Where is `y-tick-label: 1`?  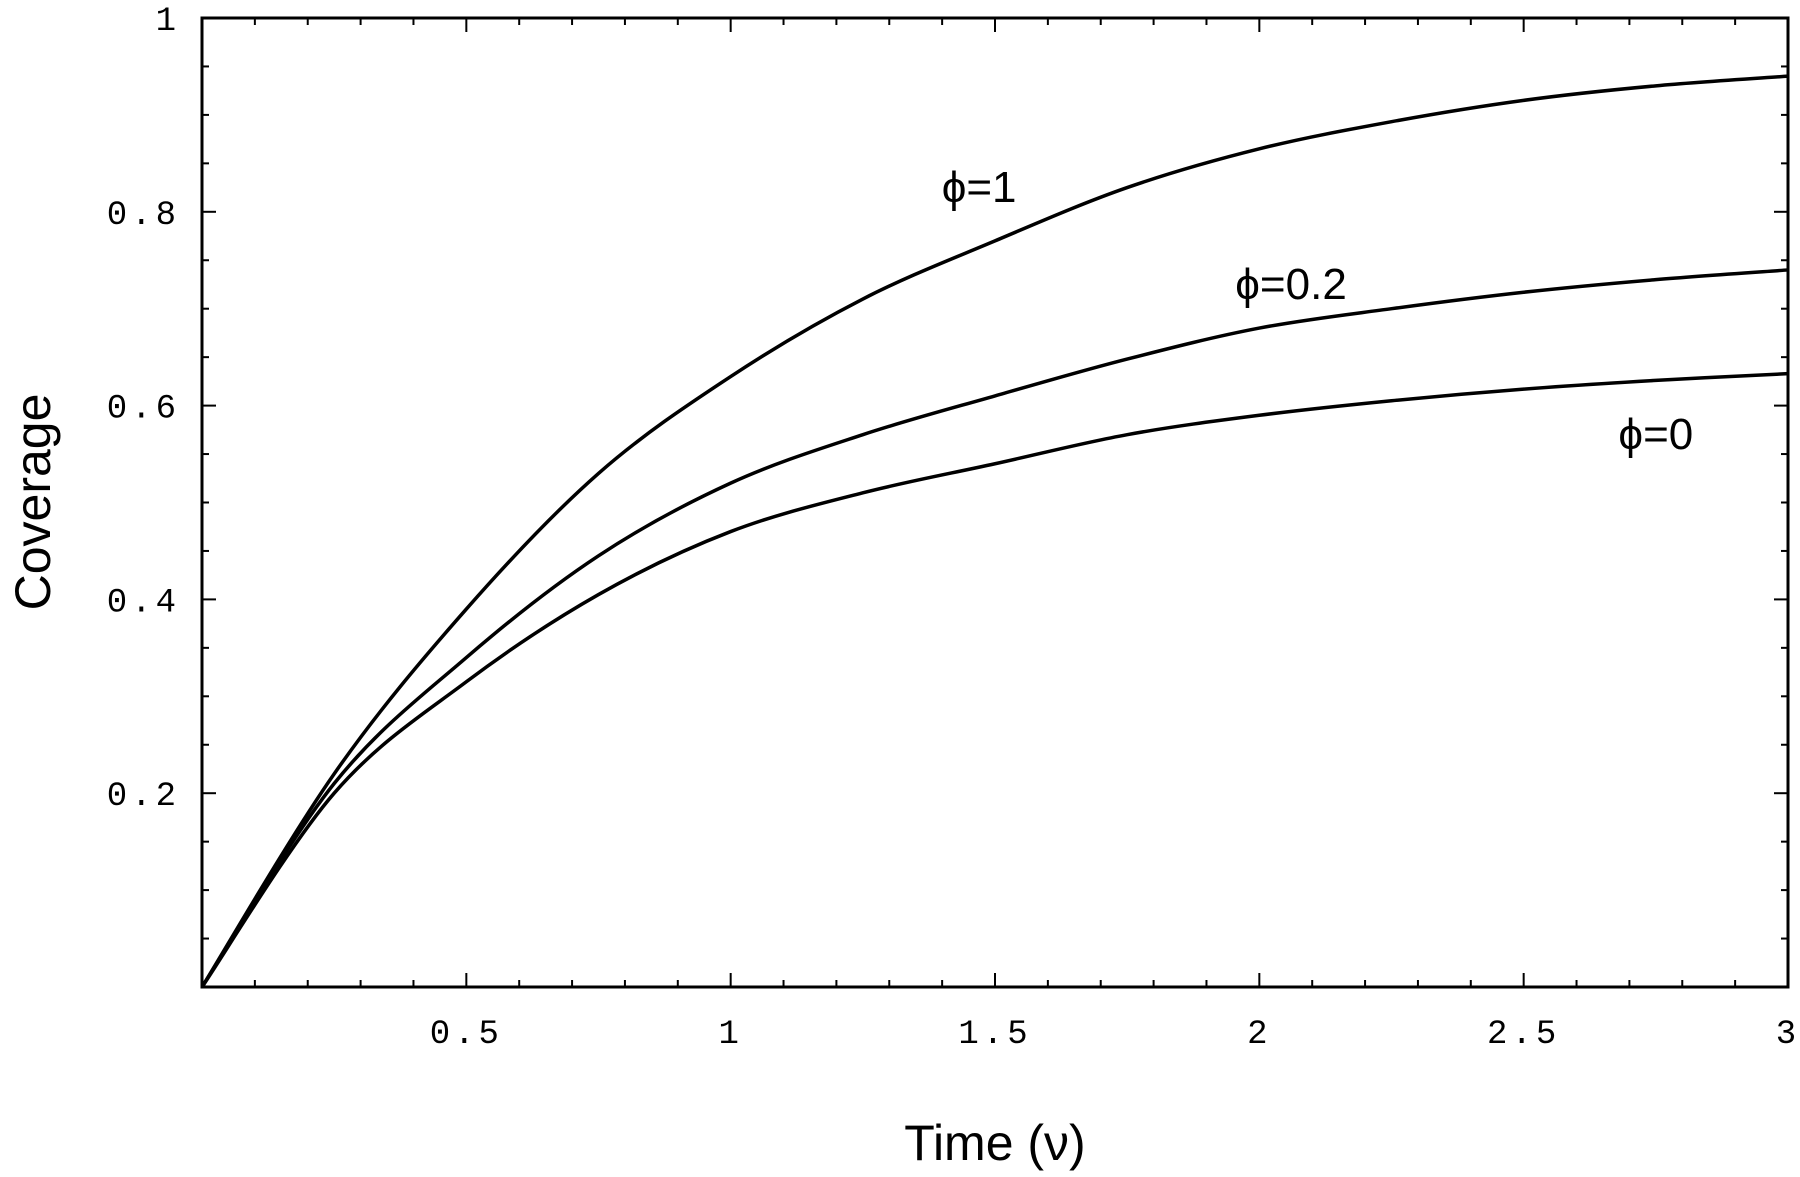 y-tick-label: 1 is located at coordinates (168, 22).